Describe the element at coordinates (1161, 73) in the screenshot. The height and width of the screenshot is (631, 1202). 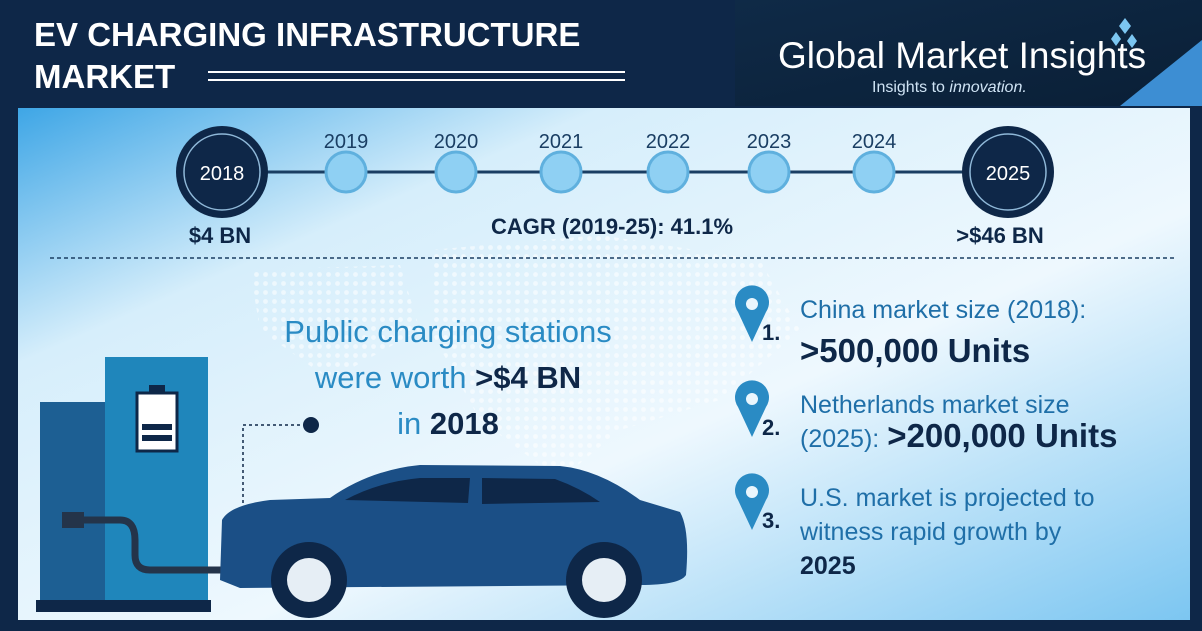
I see `logo-corner` at that location.